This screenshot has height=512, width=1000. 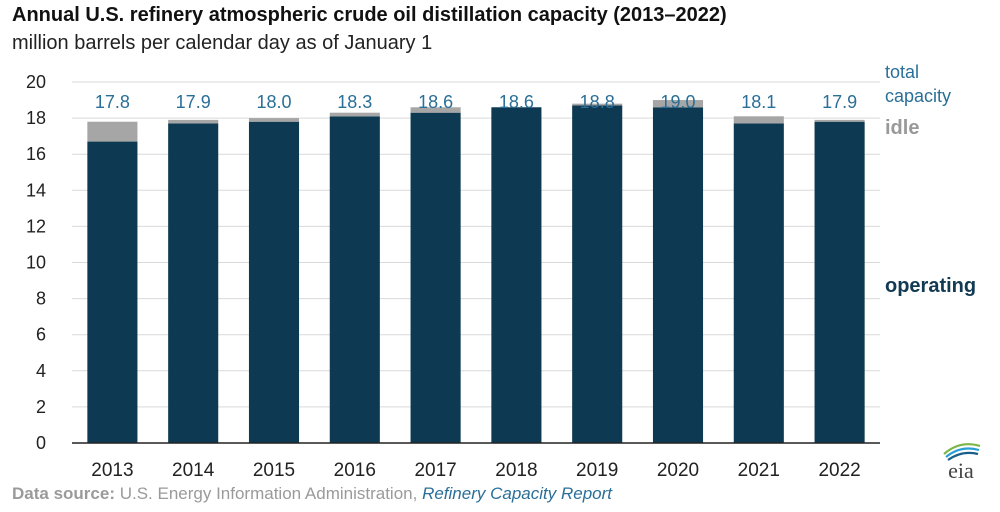 What do you see at coordinates (36, 154) in the screenshot?
I see `y-tick-label: 16` at bounding box center [36, 154].